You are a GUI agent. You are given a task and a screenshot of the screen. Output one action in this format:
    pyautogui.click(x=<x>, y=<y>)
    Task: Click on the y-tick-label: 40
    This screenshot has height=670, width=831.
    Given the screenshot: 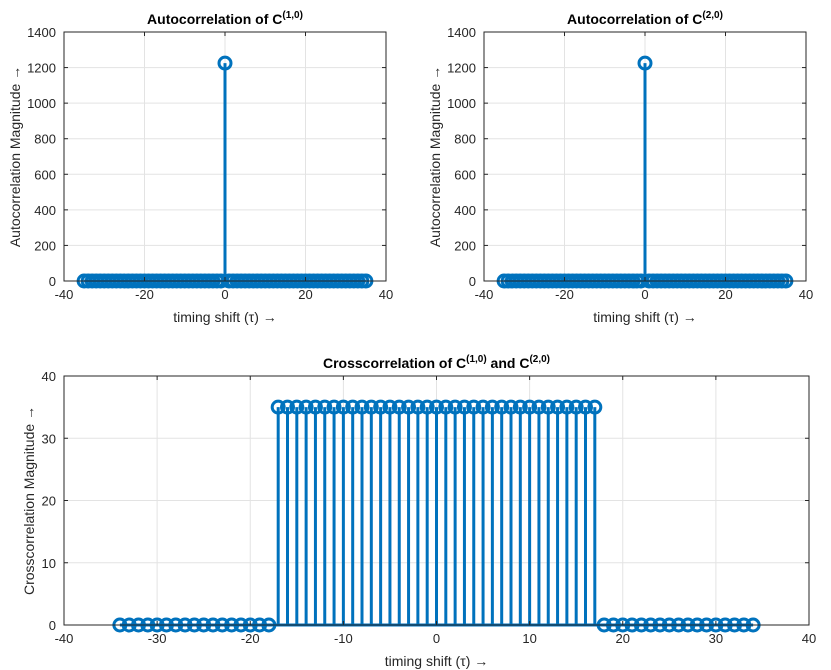 What is the action you would take?
    pyautogui.click(x=49, y=376)
    